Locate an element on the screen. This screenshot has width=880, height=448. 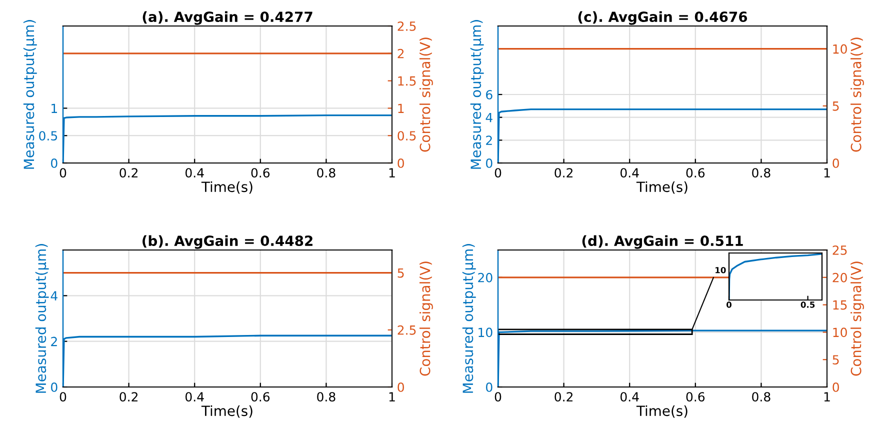
y2-tick-label: 2 is located at coordinates (401, 53).